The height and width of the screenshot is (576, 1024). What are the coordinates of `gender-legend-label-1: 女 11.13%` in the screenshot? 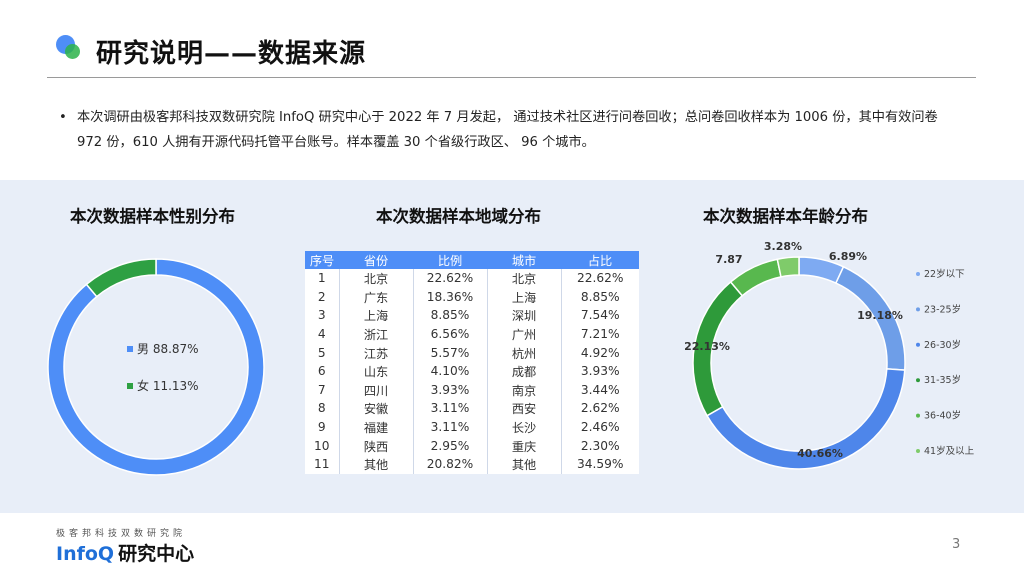 It's located at (168, 385).